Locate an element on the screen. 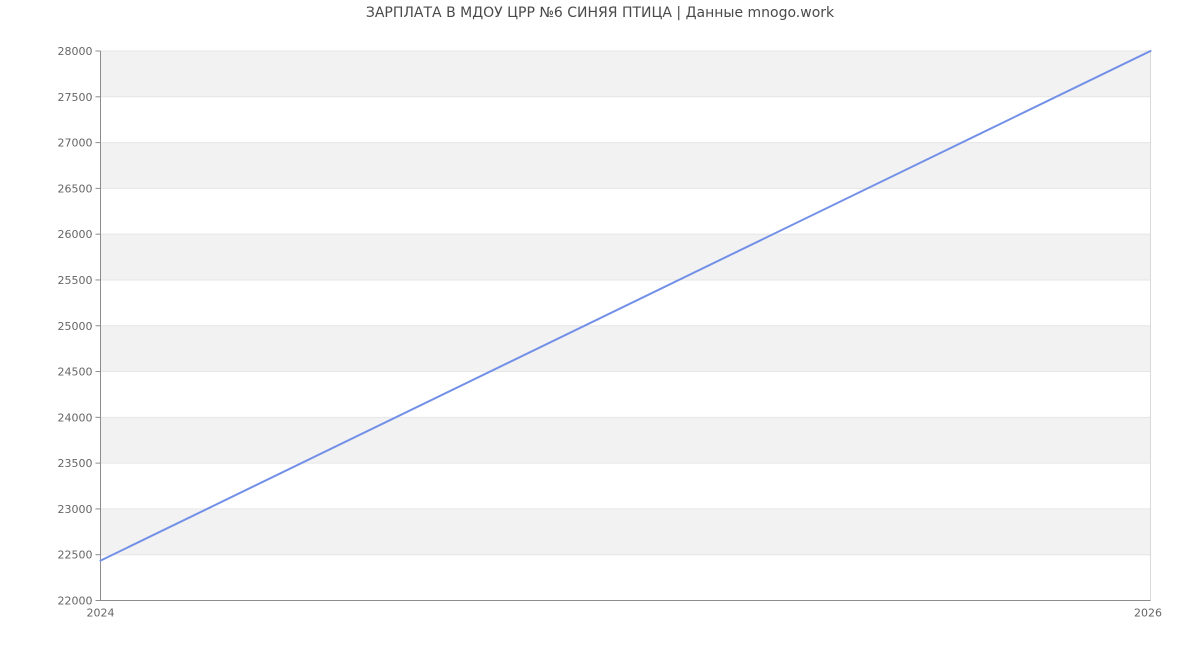 The width and height of the screenshot is (1200, 650). y-tick-label: 26500 is located at coordinates (75, 188).